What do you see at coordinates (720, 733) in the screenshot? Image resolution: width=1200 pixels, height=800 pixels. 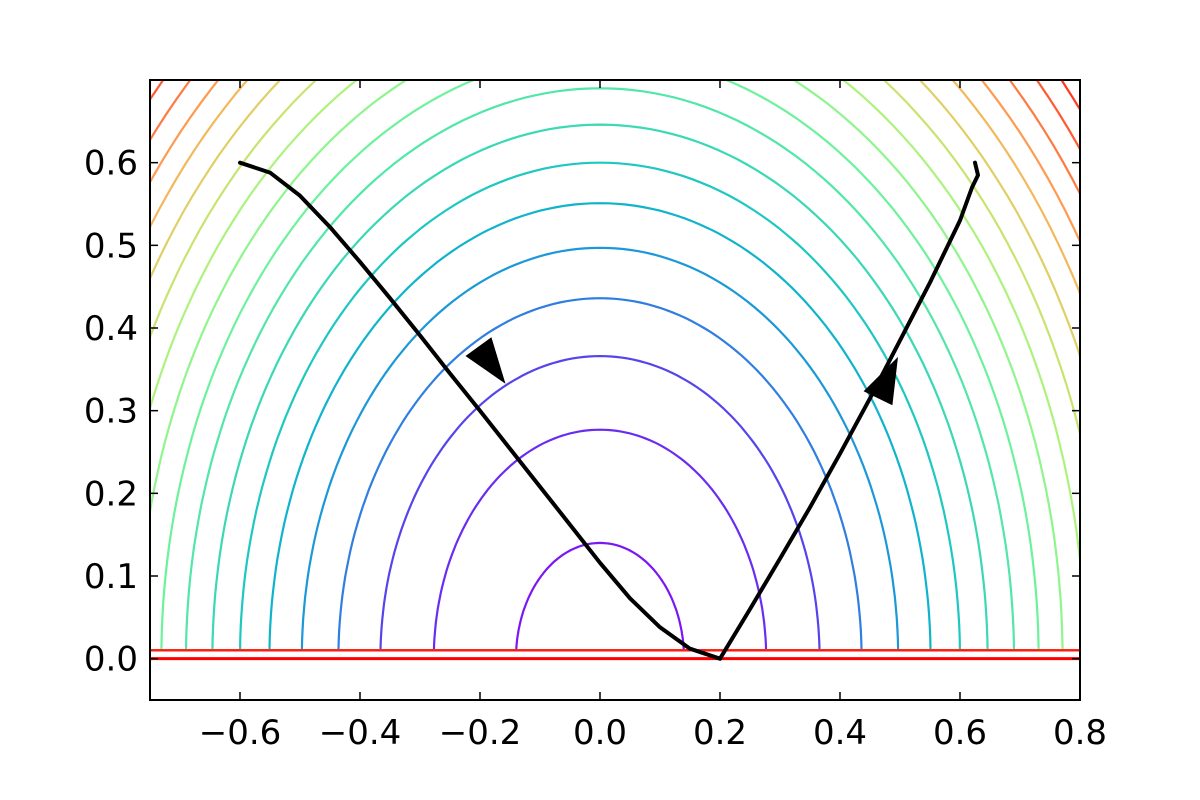 I see `x-tick-label: 0.2` at bounding box center [720, 733].